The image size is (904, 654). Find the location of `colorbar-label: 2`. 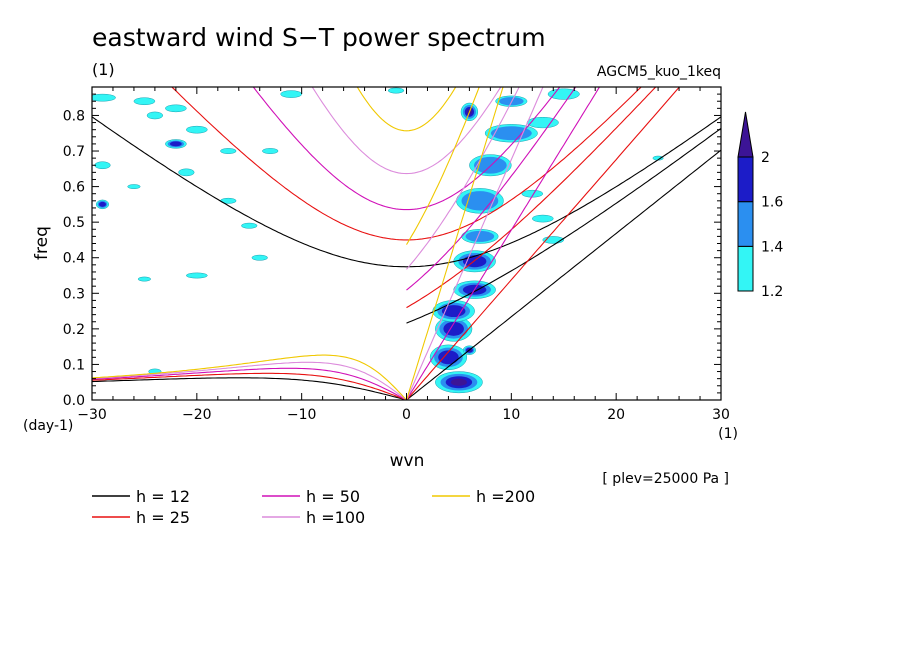

colorbar-label: 2 is located at coordinates (765, 158).